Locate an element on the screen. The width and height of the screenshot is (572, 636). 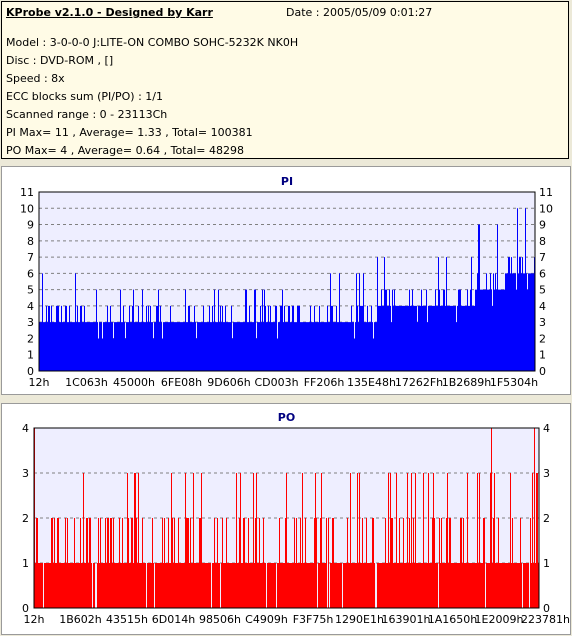
po-xtick-label: 6D014h is located at coordinates (173, 619).